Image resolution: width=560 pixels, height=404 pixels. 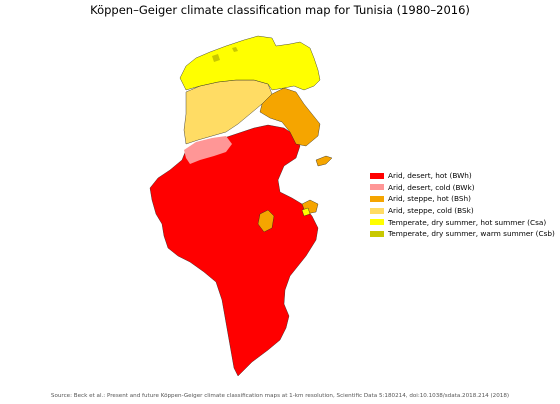 What do you see at coordinates (377, 198) in the screenshot?
I see `legend-swatch-bsh` at bounding box center [377, 198].